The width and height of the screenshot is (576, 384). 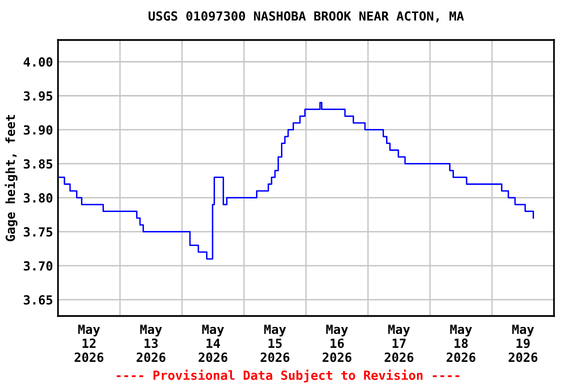 I want to click on x-tick-label: May 17 2026, so click(x=399, y=343).